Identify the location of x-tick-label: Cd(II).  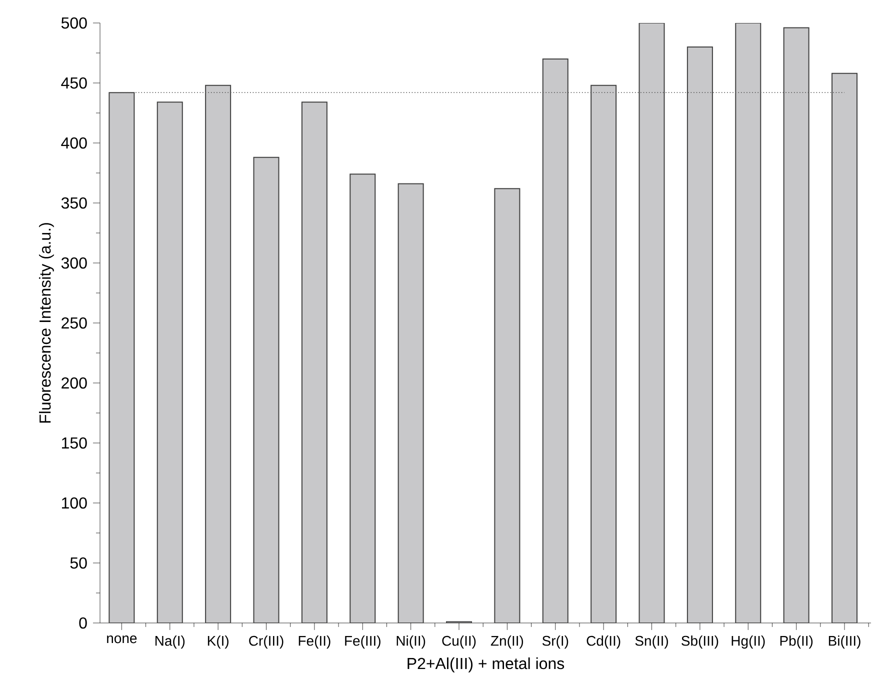
(603, 642).